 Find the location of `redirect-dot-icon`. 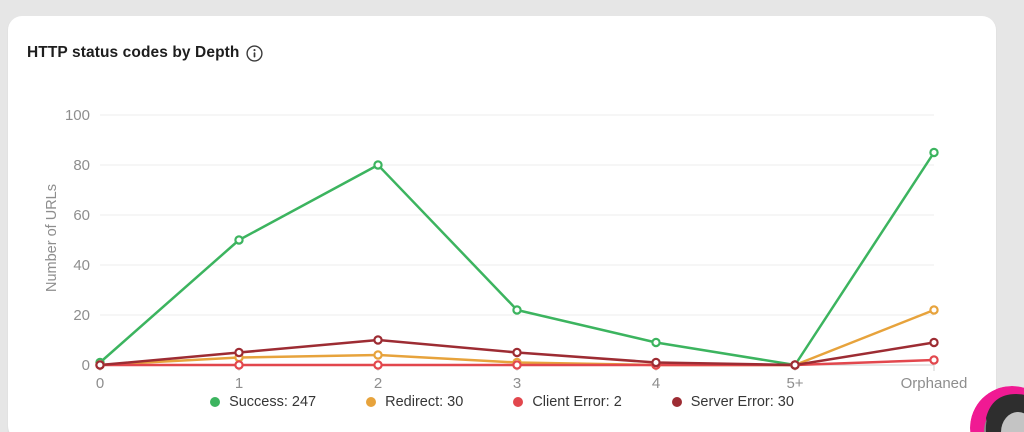

redirect-dot-icon is located at coordinates (371, 402).